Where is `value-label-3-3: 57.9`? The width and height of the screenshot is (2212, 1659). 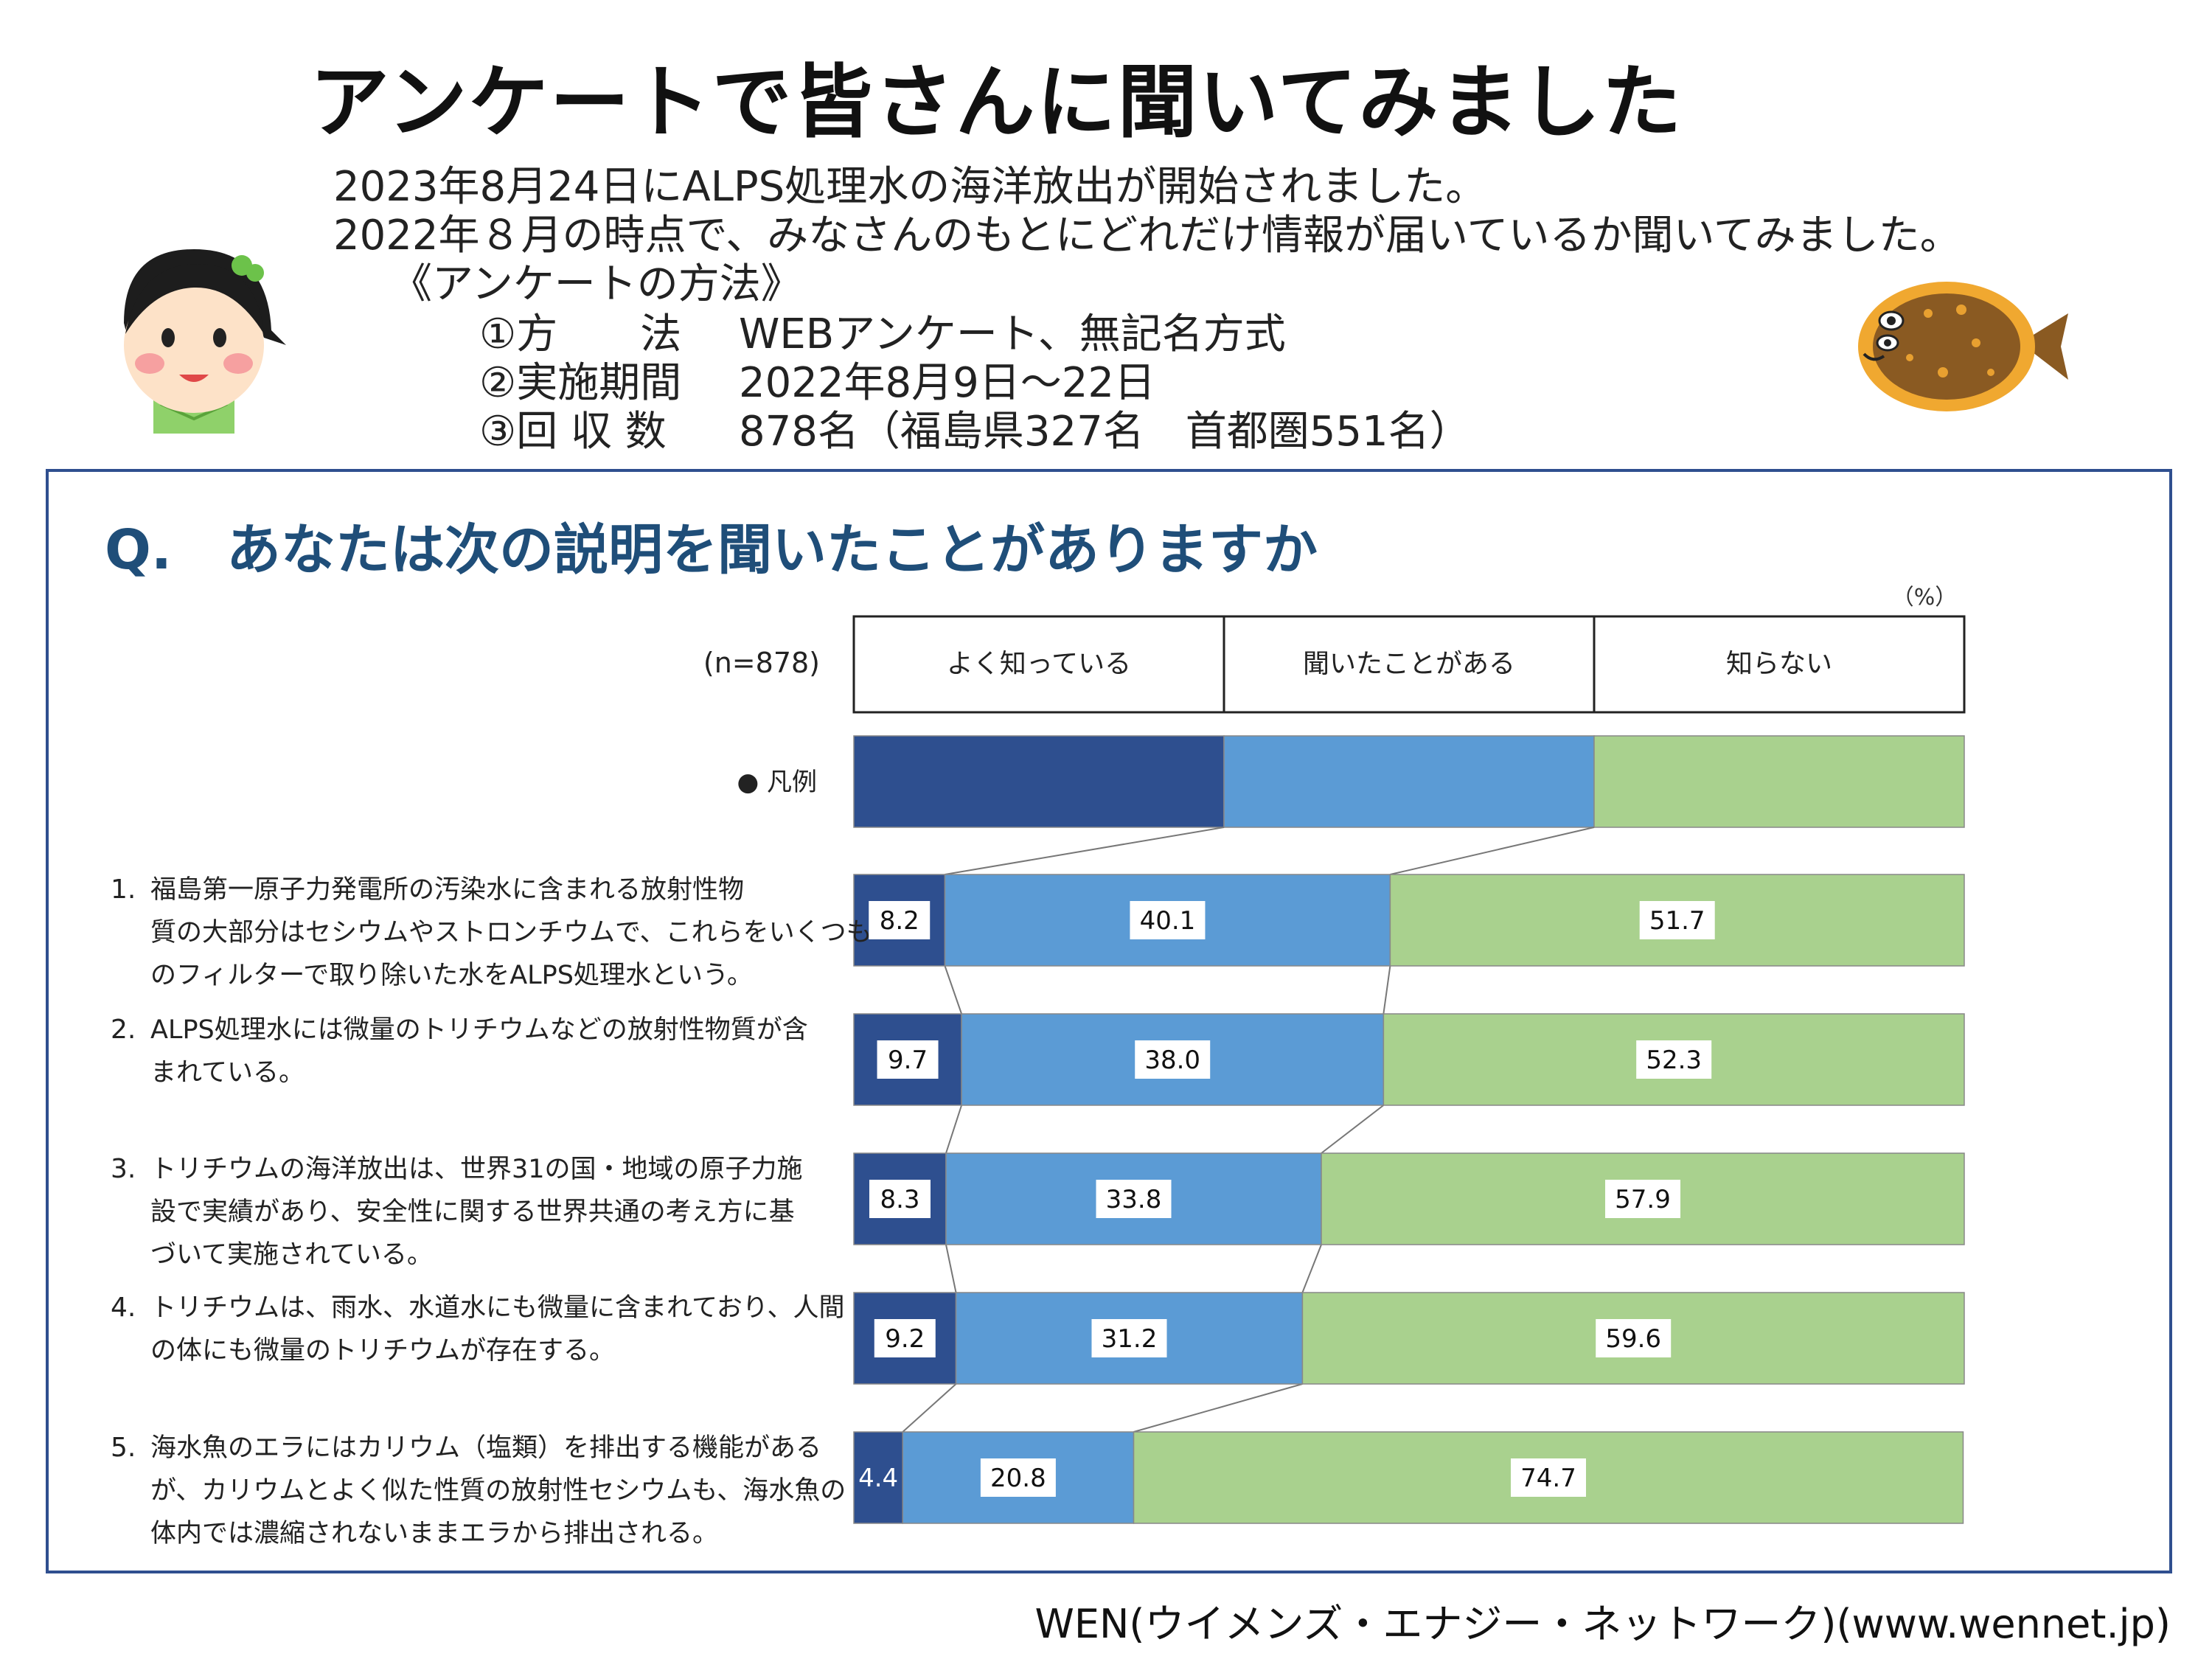
value-label-3-3: 57.9 is located at coordinates (1643, 1199).